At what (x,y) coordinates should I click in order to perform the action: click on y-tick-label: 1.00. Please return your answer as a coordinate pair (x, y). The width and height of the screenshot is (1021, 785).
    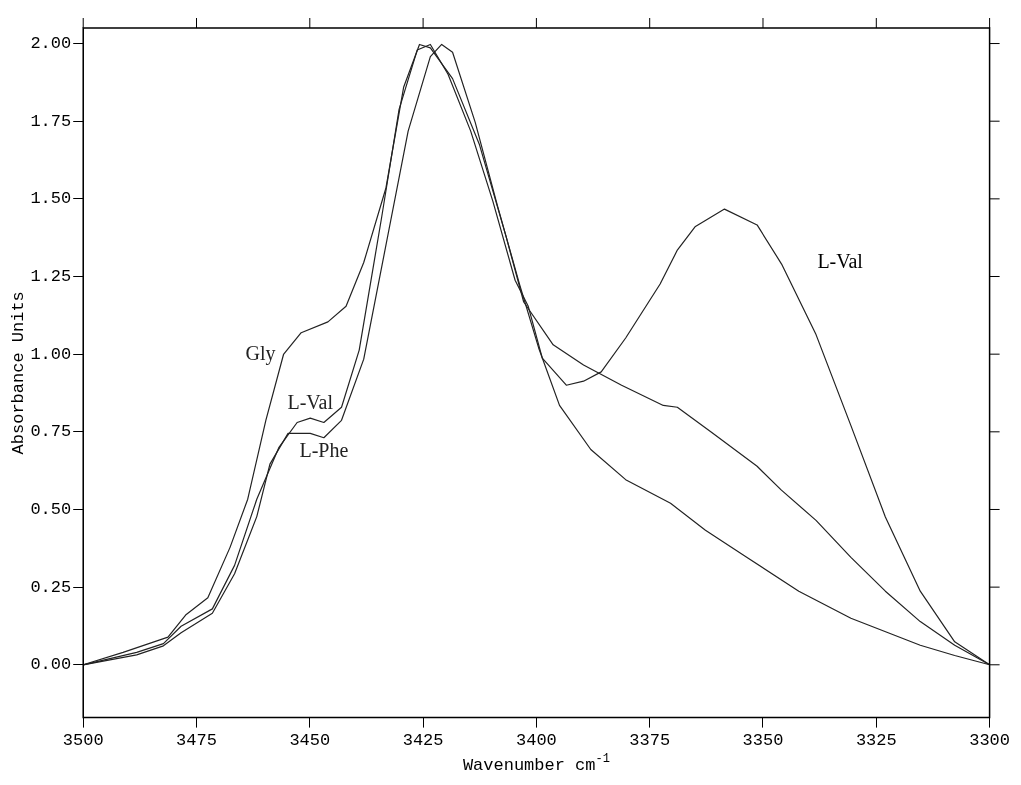
    Looking at the image, I should click on (51, 354).